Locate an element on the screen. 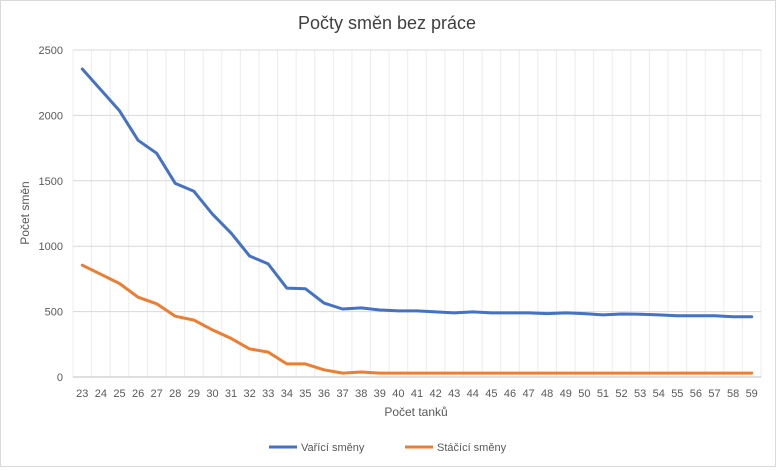 This screenshot has width=776, height=471. x-tick-label: 52 is located at coordinates (621, 394).